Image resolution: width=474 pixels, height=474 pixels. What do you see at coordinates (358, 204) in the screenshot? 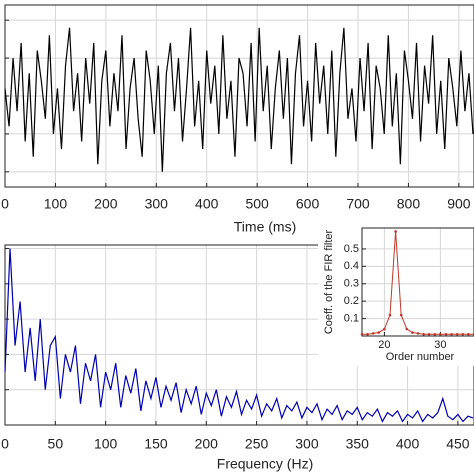
I see `x-tick-label: 700` at bounding box center [358, 204].